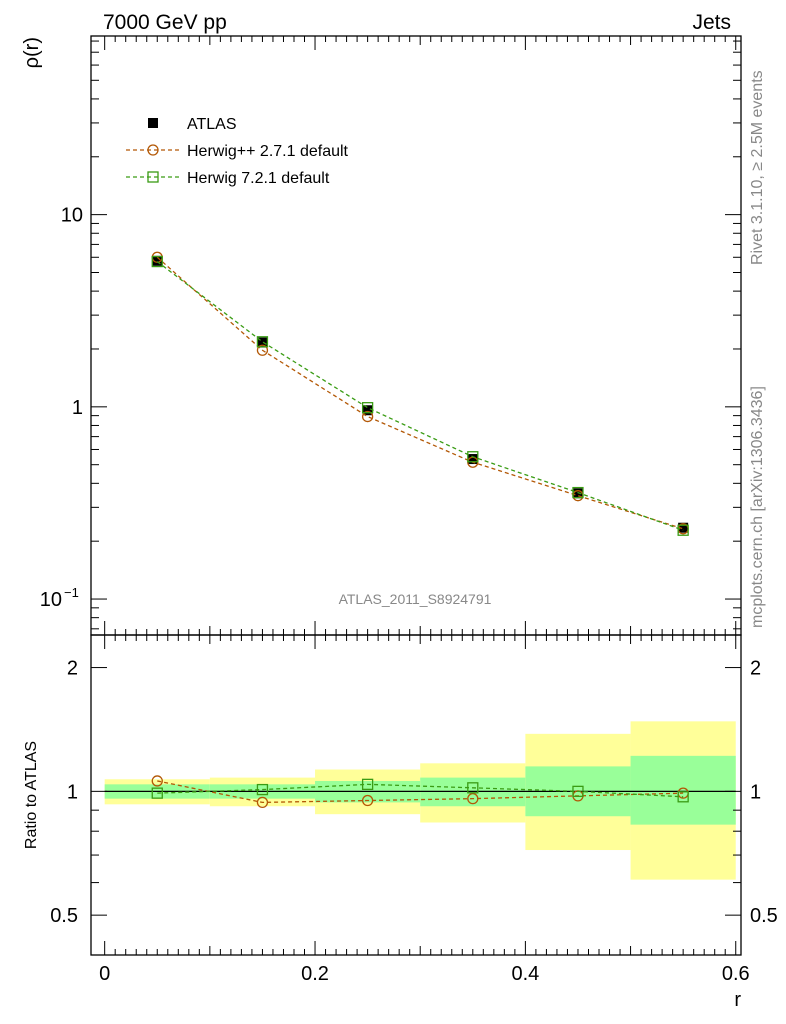 Image resolution: width=786 pixels, height=1024 pixels. I want to click on header-right: Jets, so click(711, 22).